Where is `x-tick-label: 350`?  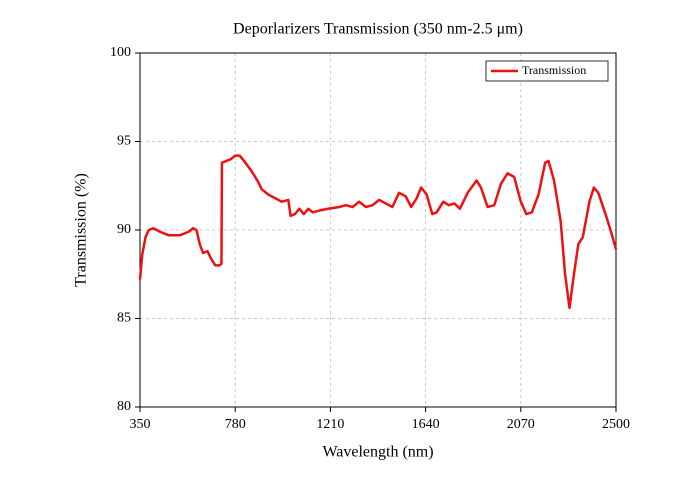 x-tick-label: 350 is located at coordinates (140, 424).